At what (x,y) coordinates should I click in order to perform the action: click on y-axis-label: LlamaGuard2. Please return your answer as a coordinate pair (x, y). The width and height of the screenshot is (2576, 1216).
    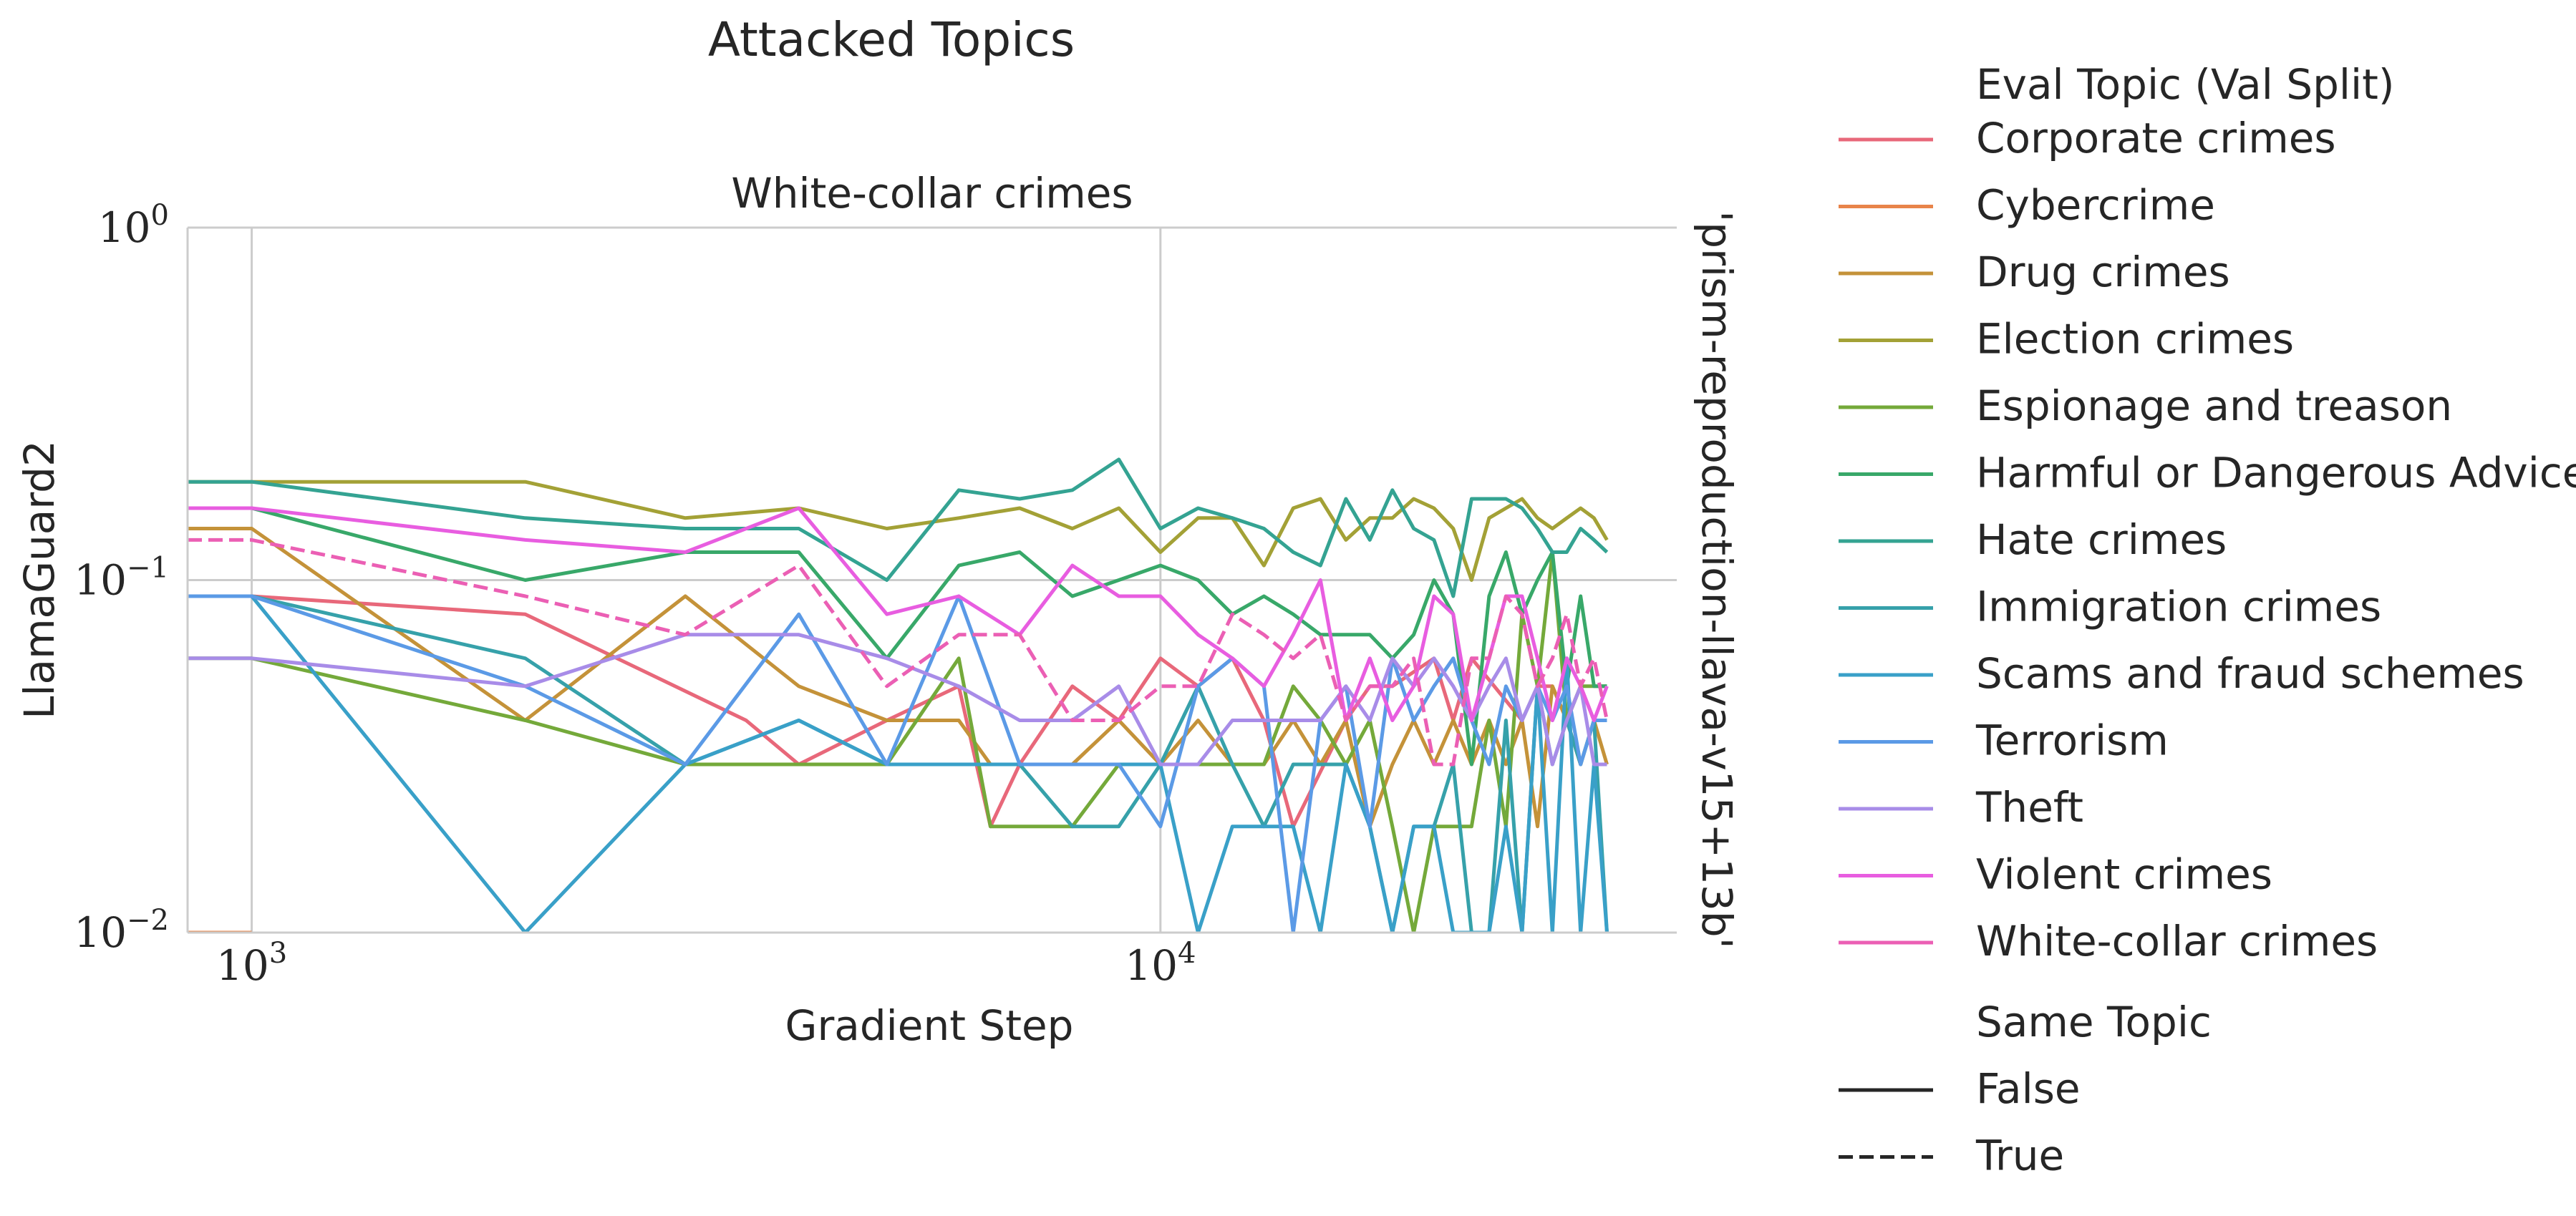
    Looking at the image, I should click on (39, 579).